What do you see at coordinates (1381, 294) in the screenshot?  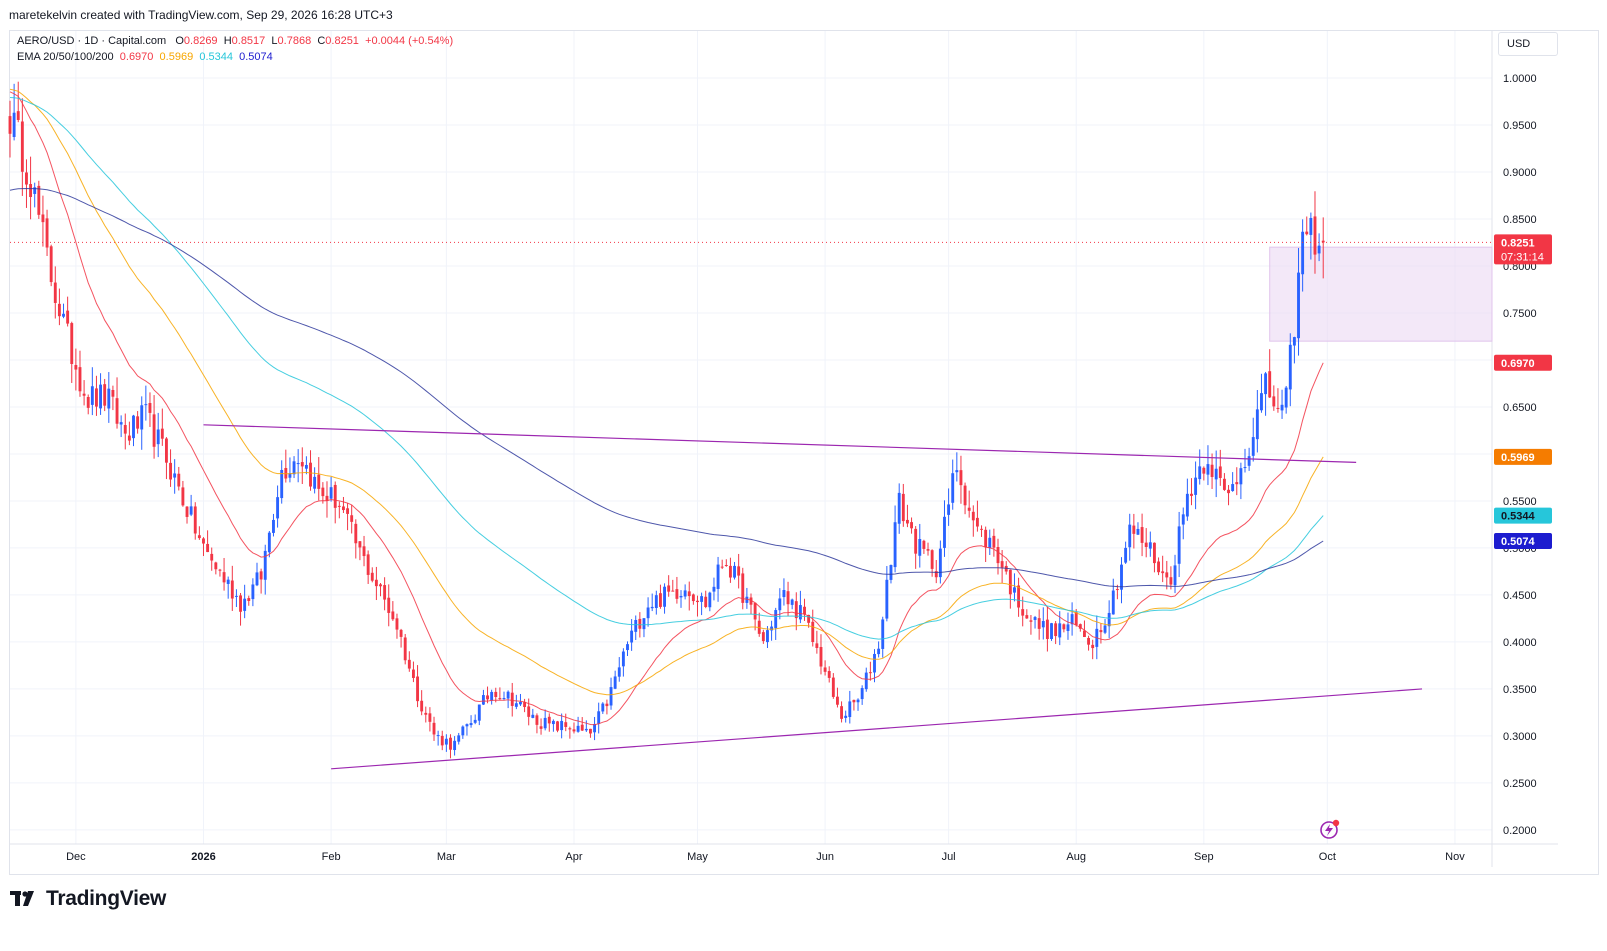 I see `highlight-zone` at bounding box center [1381, 294].